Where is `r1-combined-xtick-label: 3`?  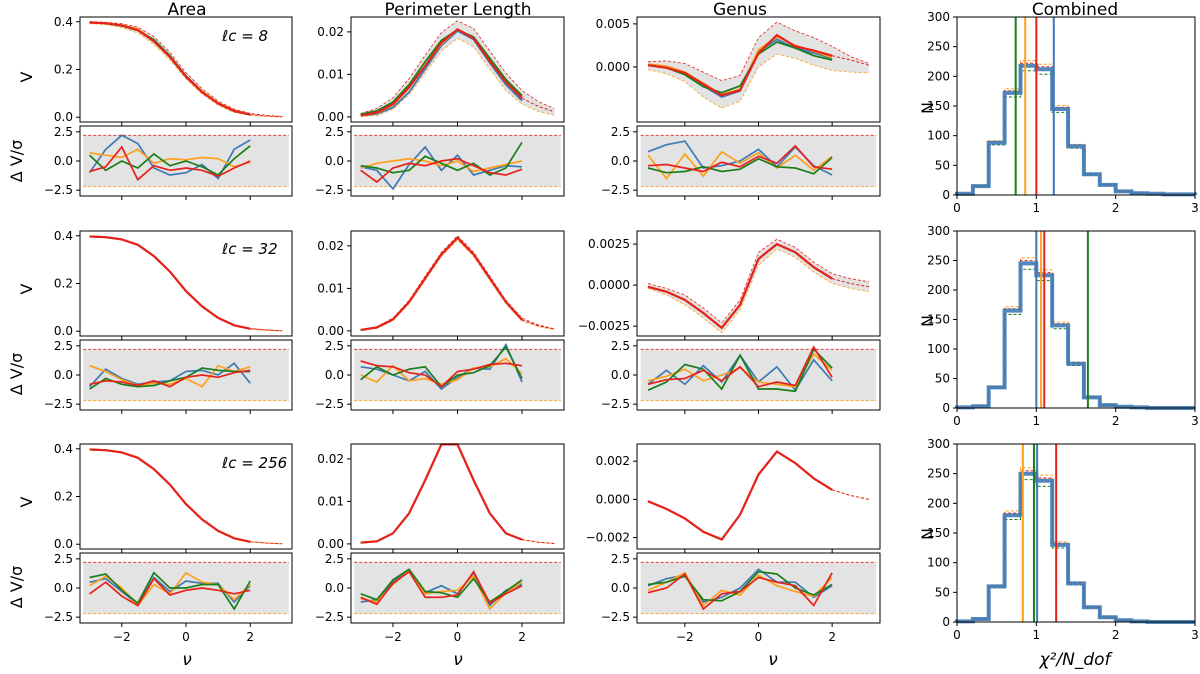 r1-combined-xtick-label: 3 is located at coordinates (1195, 208).